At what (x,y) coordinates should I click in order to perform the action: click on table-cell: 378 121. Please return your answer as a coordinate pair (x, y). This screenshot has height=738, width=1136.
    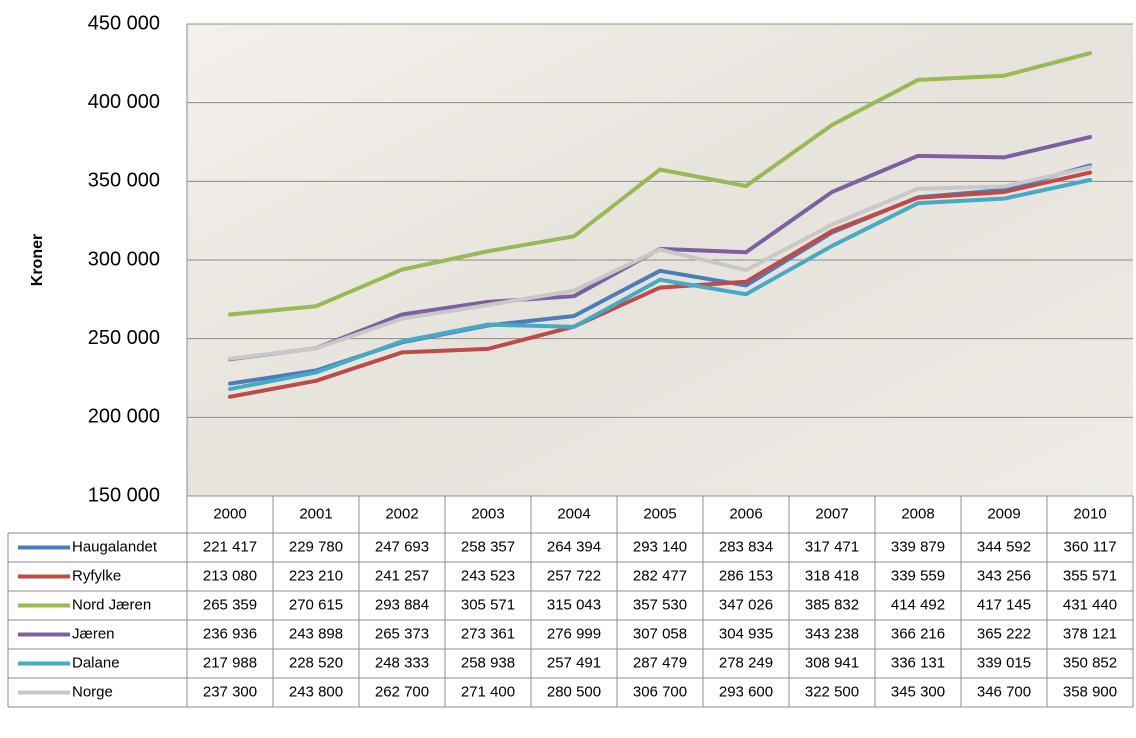
    Looking at the image, I should click on (1090, 633).